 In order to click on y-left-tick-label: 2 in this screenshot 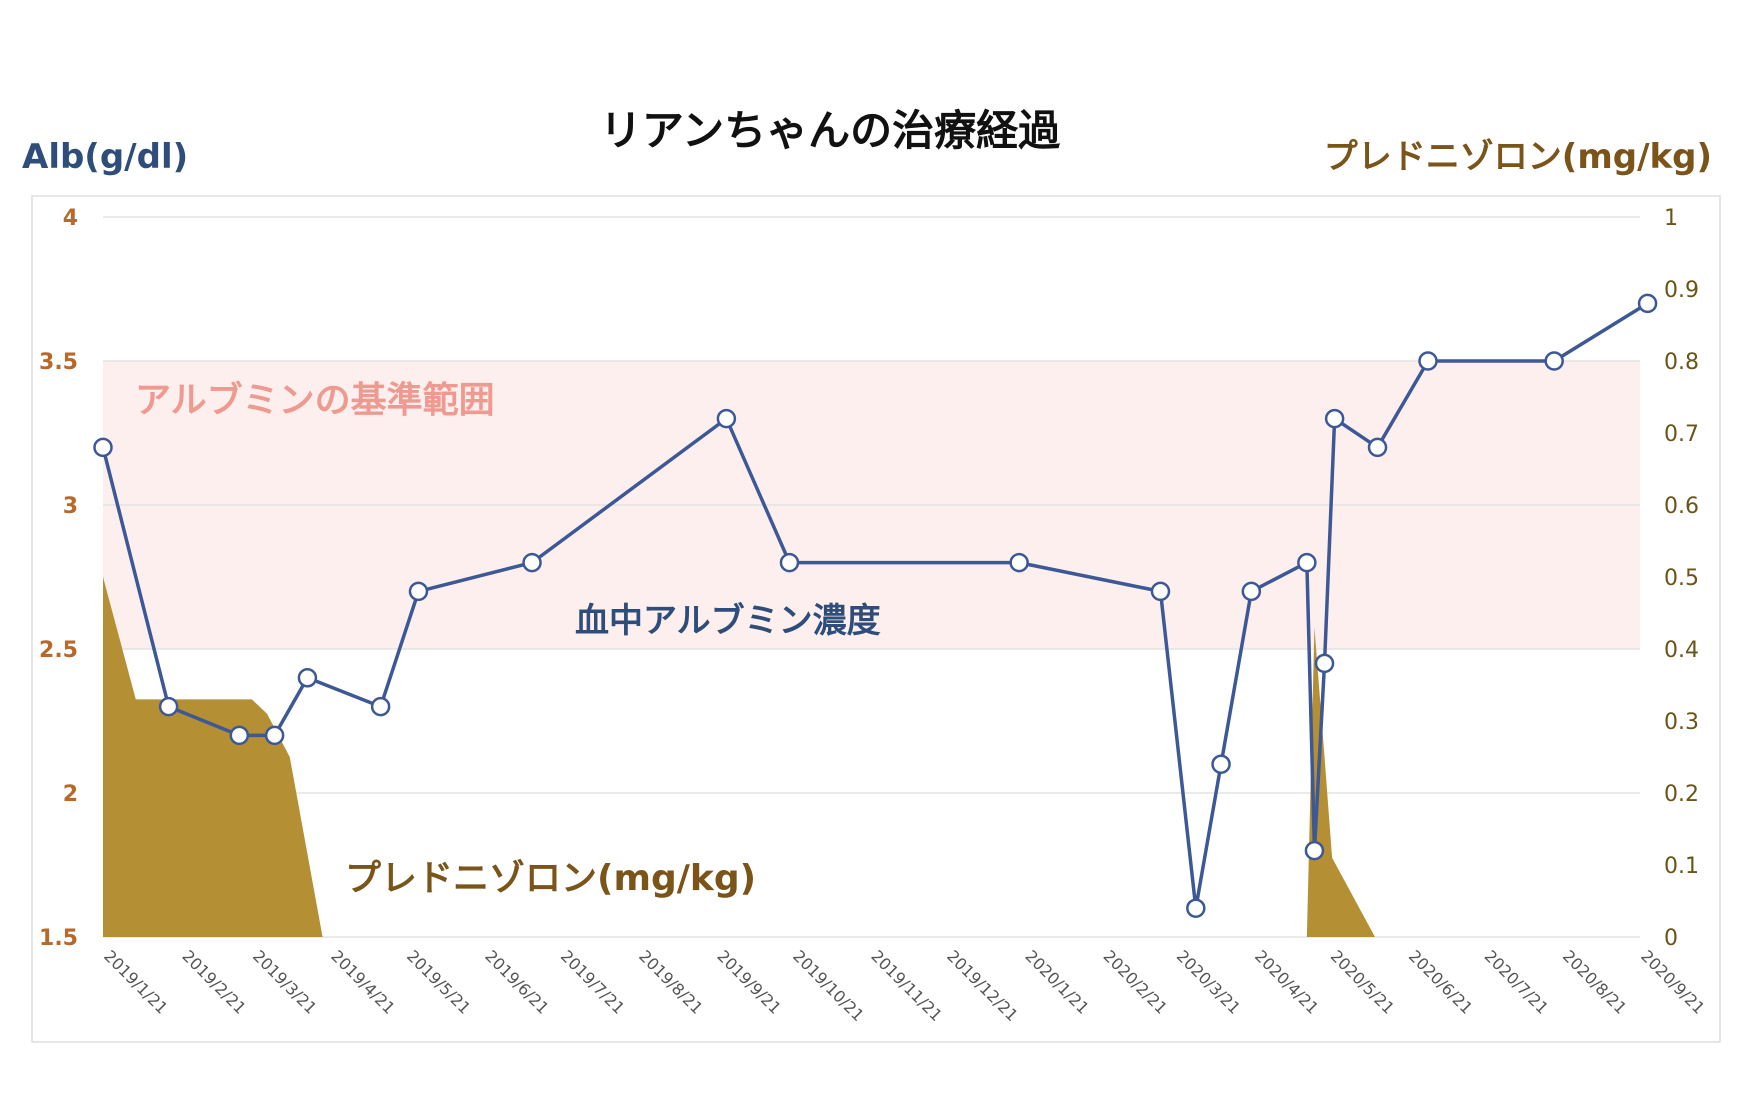, I will do `click(70, 794)`.